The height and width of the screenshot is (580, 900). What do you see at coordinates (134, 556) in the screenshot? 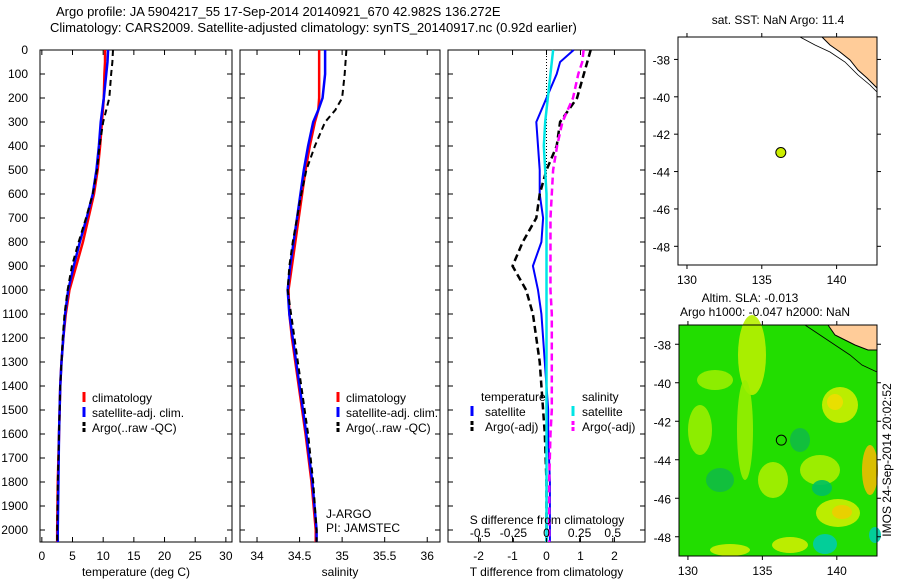
I see `x-tick-label: 15` at bounding box center [134, 556].